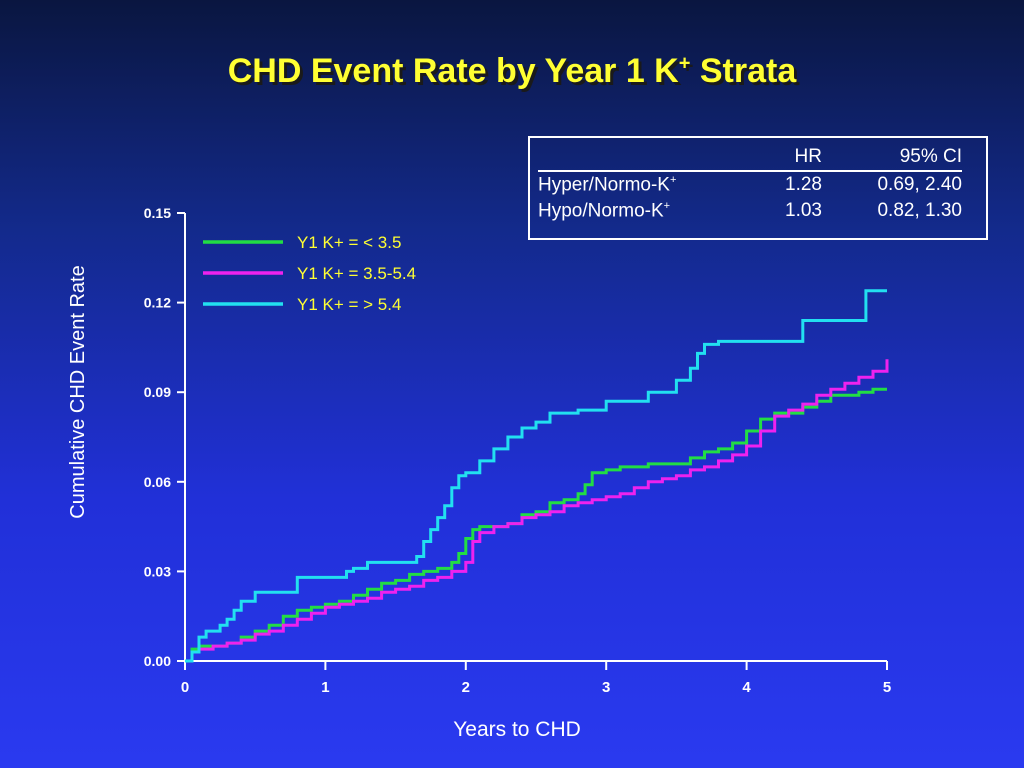  I want to click on x-tick-label: 0, so click(185, 687).